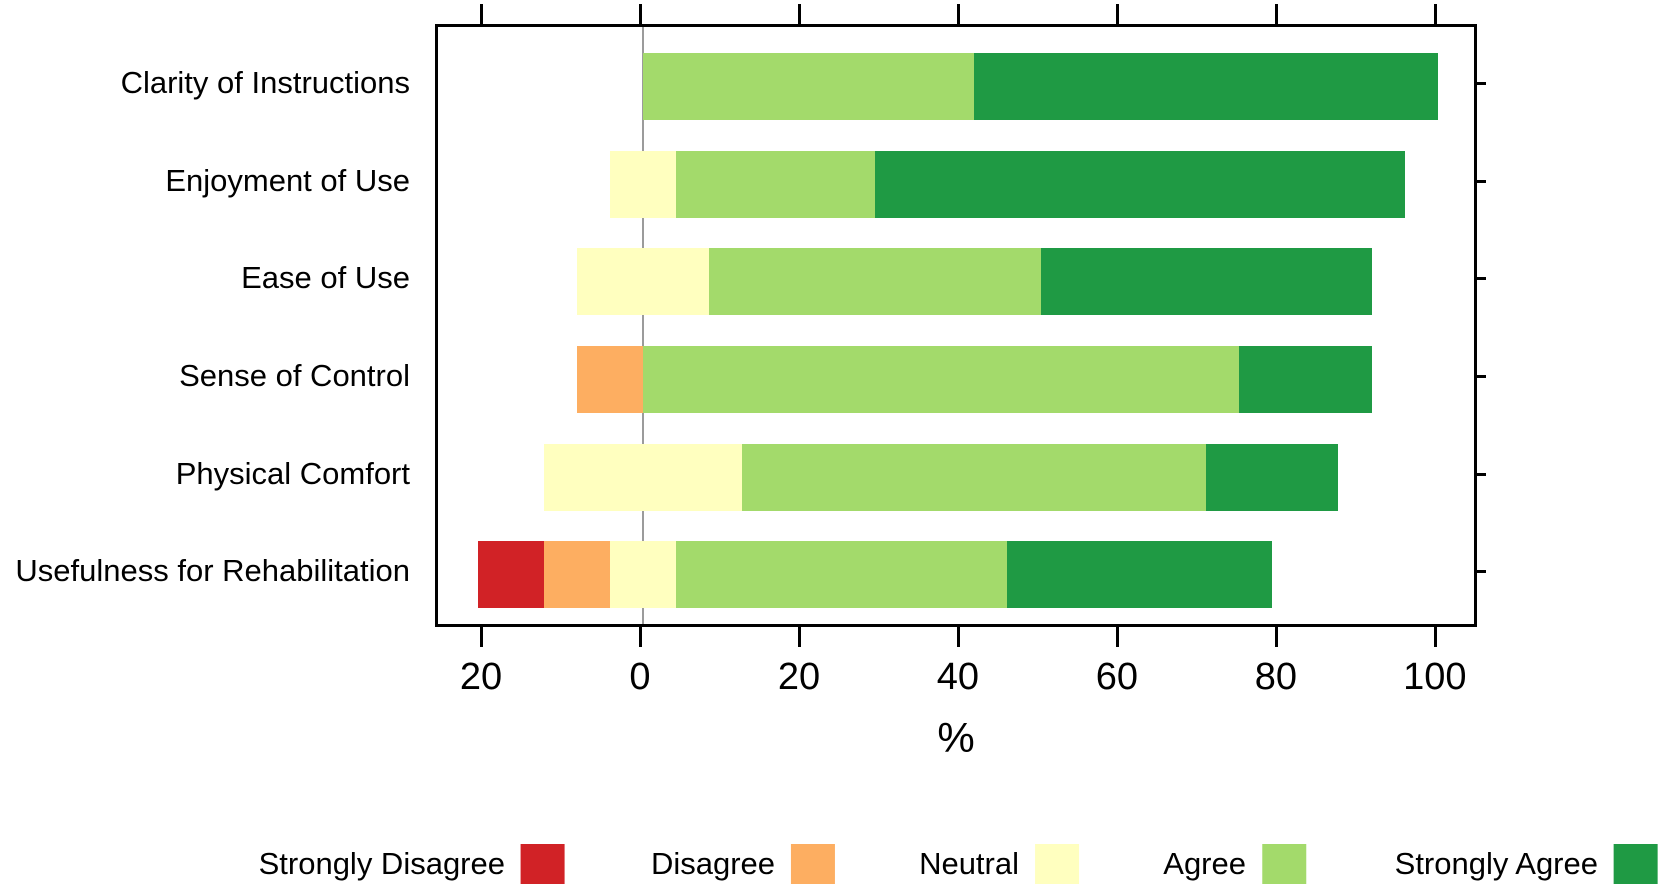 This screenshot has width=1667, height=890. What do you see at coordinates (1275, 677) in the screenshot?
I see `x-axis-tick-label: 80` at bounding box center [1275, 677].